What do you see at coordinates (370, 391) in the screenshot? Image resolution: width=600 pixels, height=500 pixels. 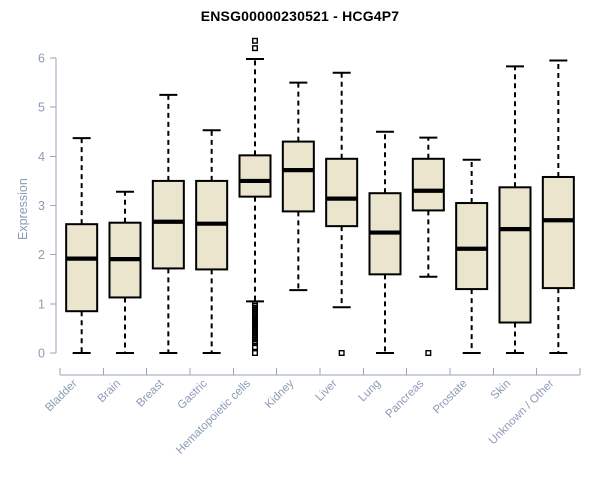 I see `x-tick-label: Lung` at bounding box center [370, 391].